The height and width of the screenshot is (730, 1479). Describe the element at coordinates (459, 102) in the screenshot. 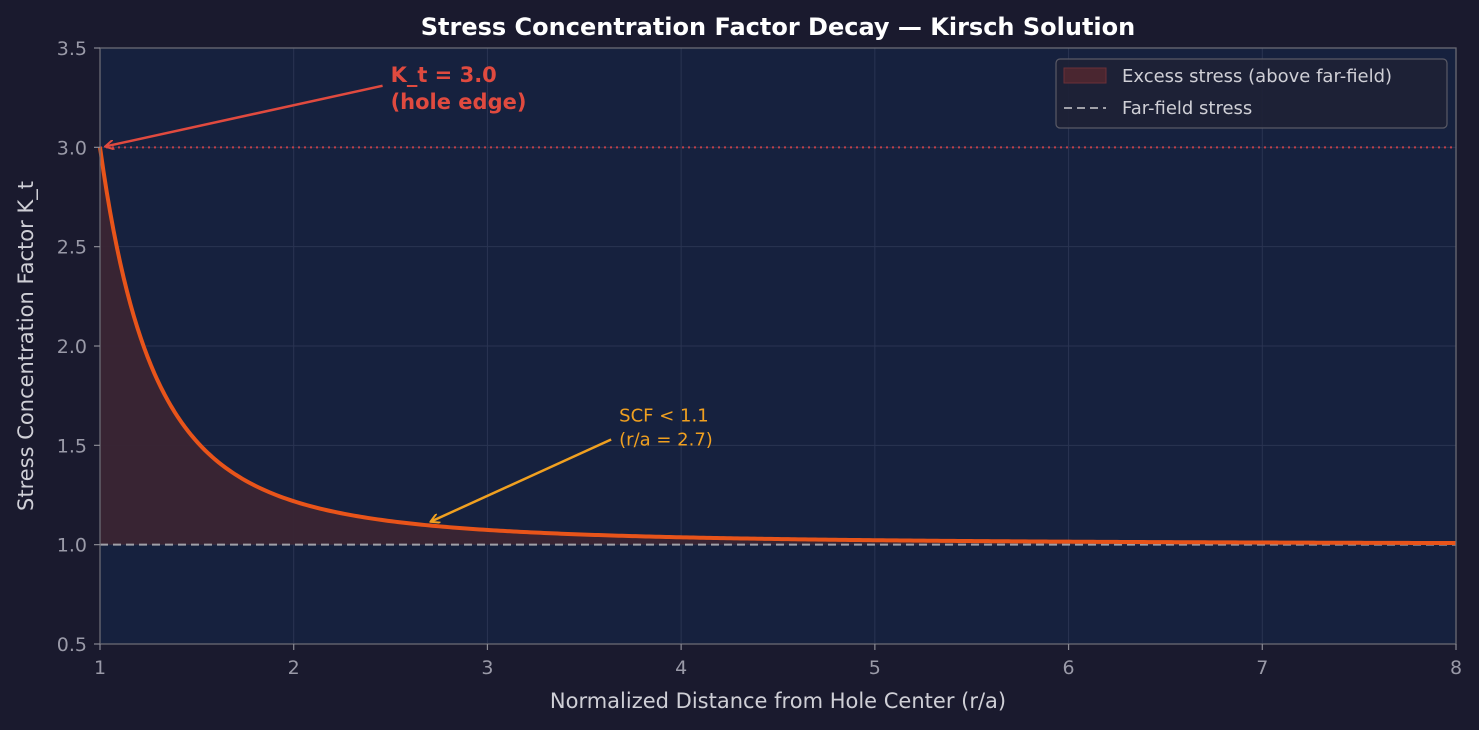

I see `annotation-kt-text: (hole edge)` at that location.